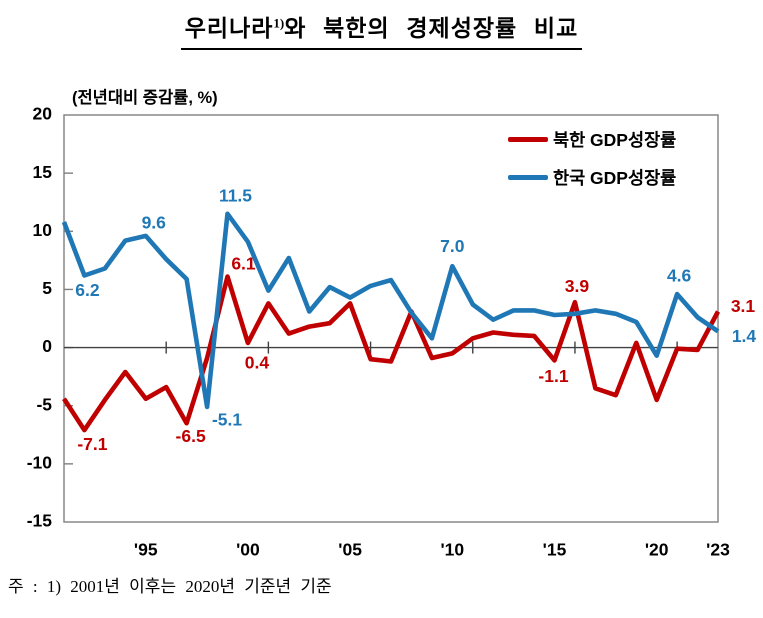 The height and width of the screenshot is (618, 763). Describe the element at coordinates (350, 550) in the screenshot. I see `x-axis-tick-label: '05` at that location.